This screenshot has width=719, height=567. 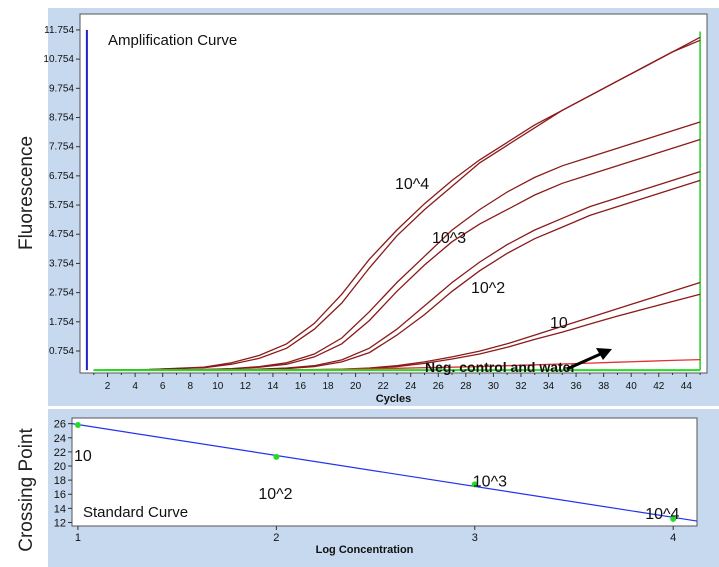 What do you see at coordinates (577, 386) in the screenshot?
I see `amplification-x-tick-label: 36` at bounding box center [577, 386].